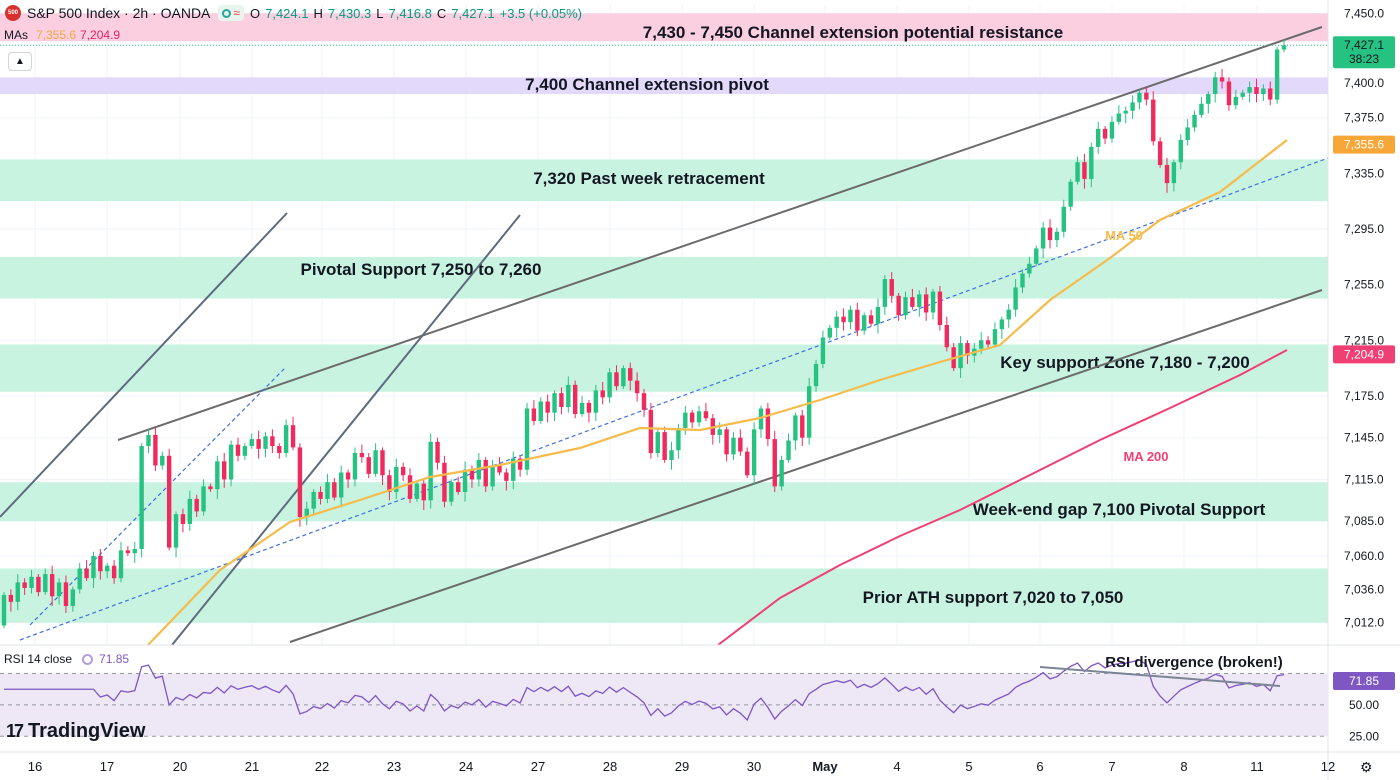 Image resolution: width=1400 pixels, height=780 pixels. What do you see at coordinates (119, 13) in the screenshot?
I see `chart-title: S&P 500 Index · 2h · OANDA` at bounding box center [119, 13].